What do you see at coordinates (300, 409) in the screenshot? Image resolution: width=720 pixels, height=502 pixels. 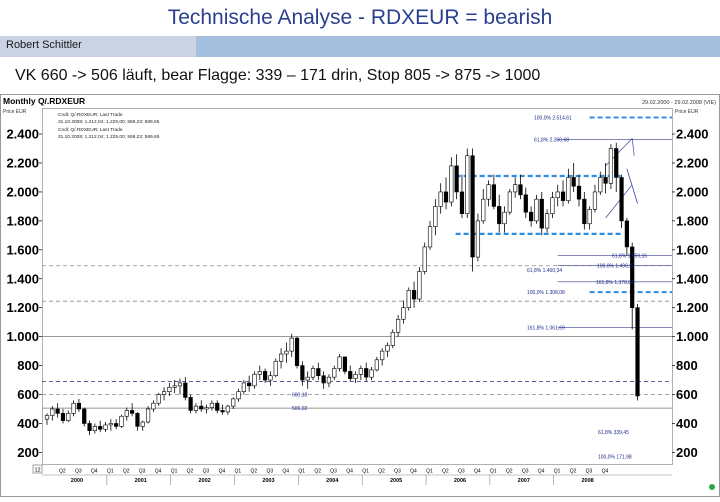 I see `line-label-1: 506,02` at bounding box center [300, 409].